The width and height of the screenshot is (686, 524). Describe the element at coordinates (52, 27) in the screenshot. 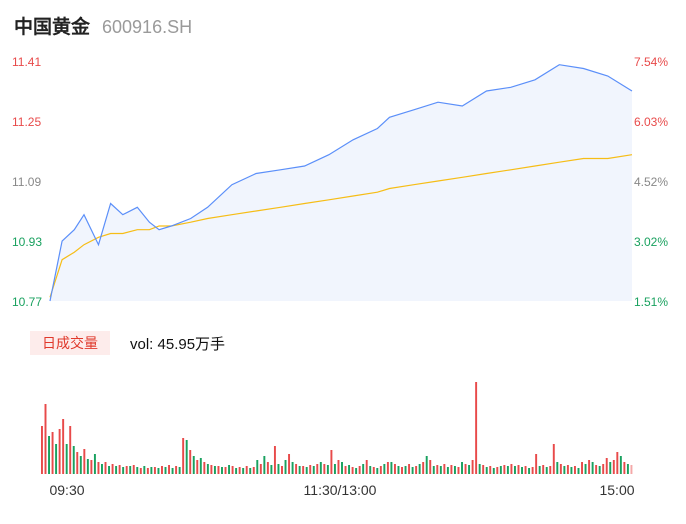

I see `stock-name: 中国黄金` at that location.